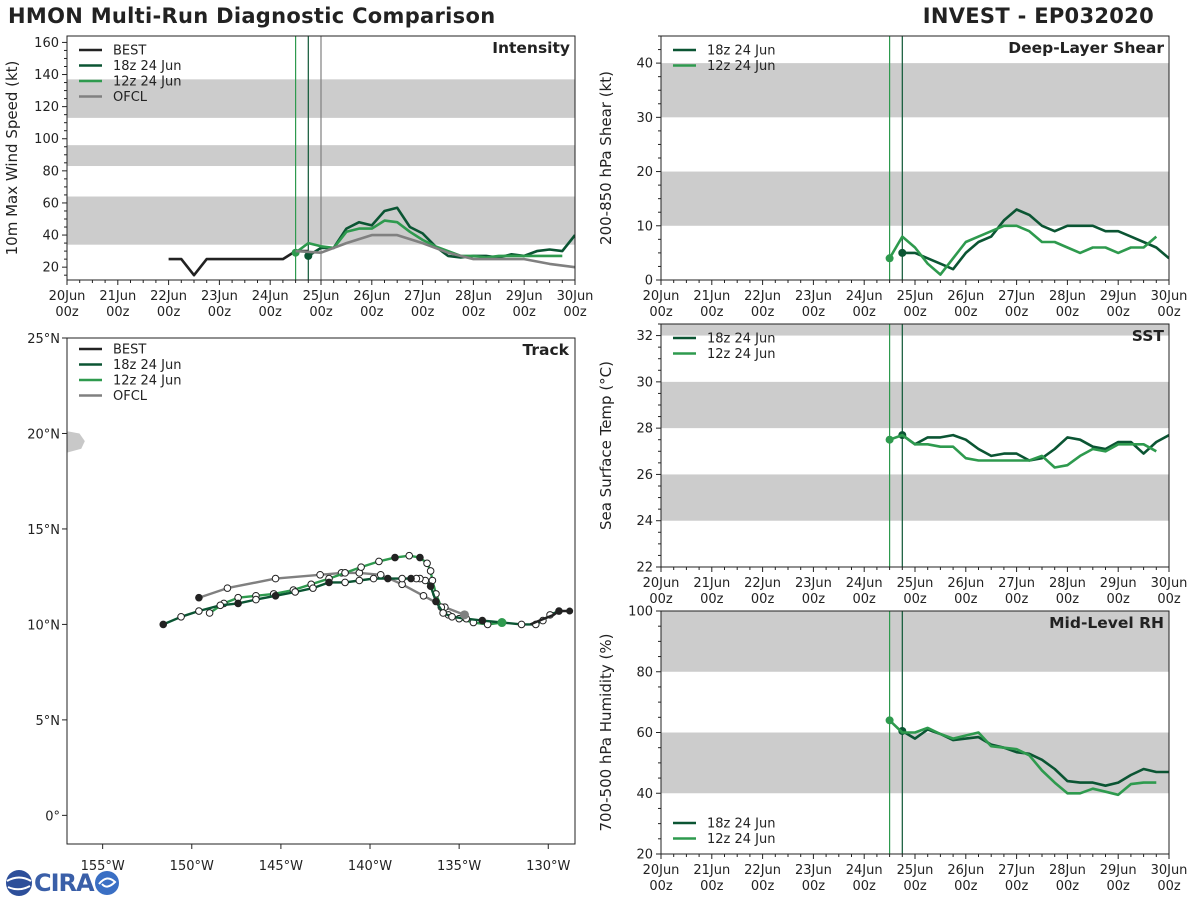 The width and height of the screenshot is (1200, 900). What do you see at coordinates (67, 296) in the screenshot?
I see `intensity-xtick-day-0: 20Jun` at bounding box center [67, 296].